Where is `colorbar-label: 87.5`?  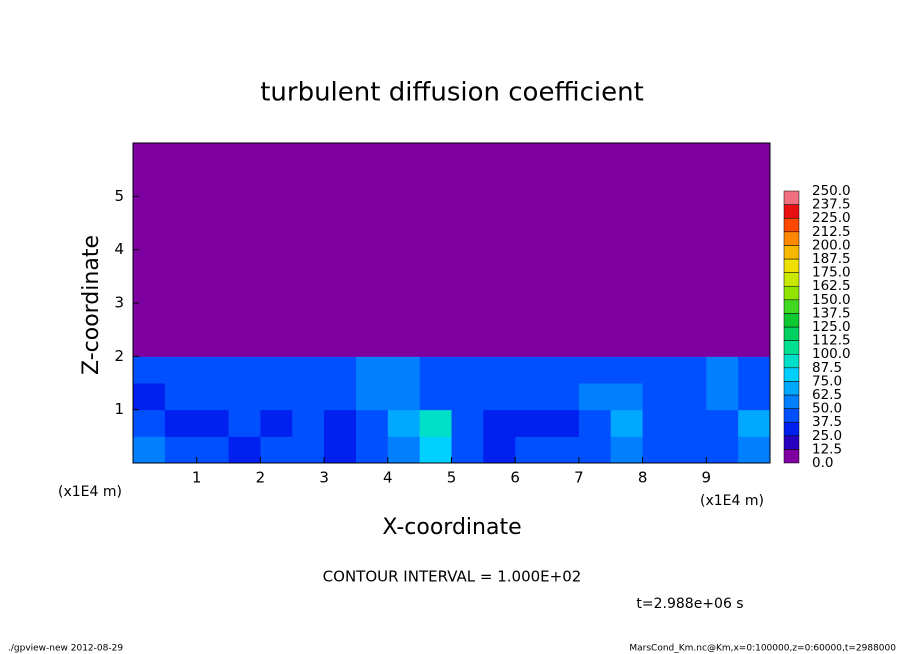 colorbar-label: 87.5 is located at coordinates (827, 368).